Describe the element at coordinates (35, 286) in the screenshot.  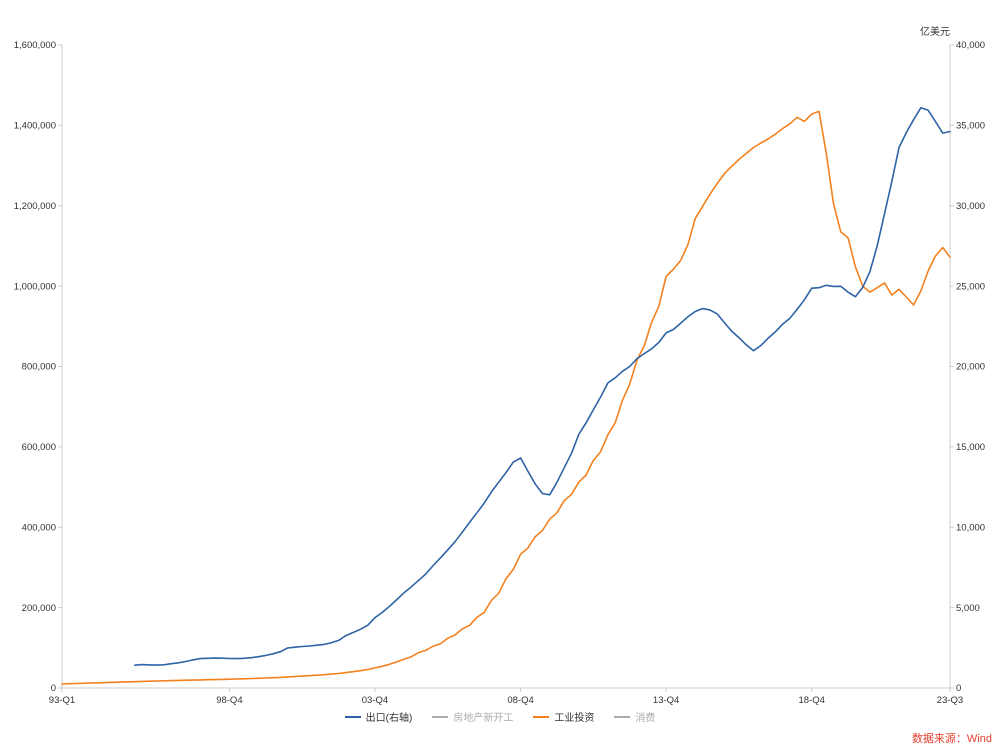
I see `left-axis-tick-label: 1,000,000` at that location.